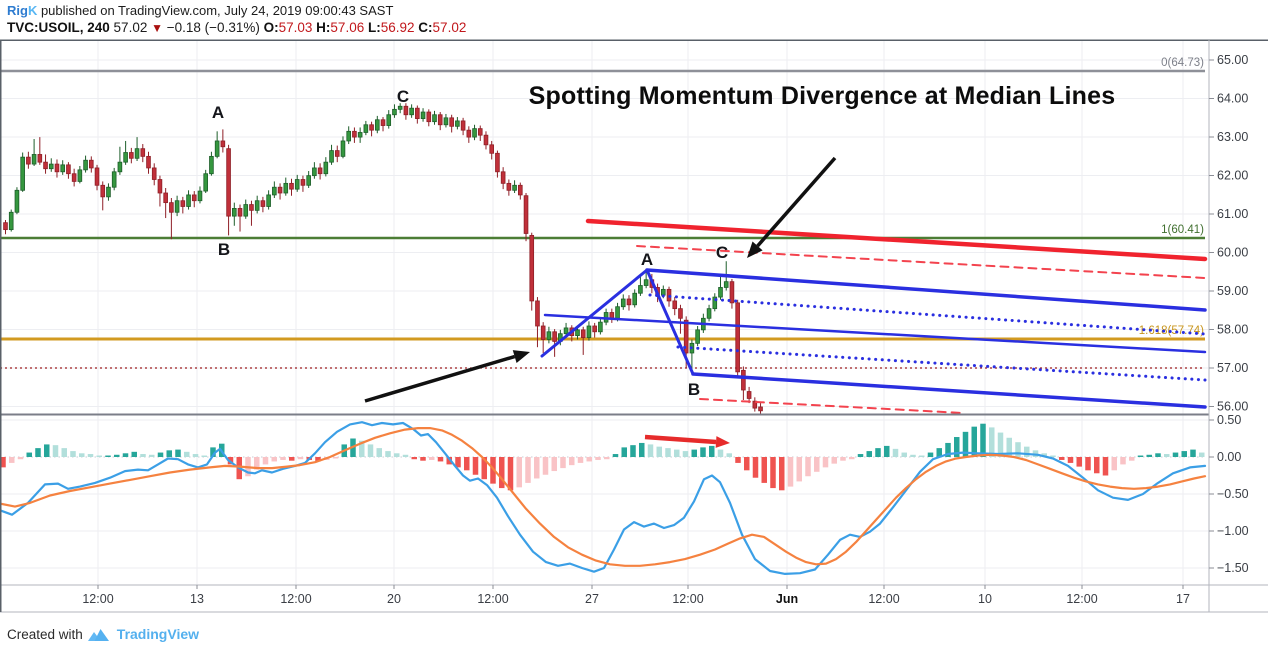  I want to click on symbol-name: TVC:USOIL, 240, so click(58, 27).